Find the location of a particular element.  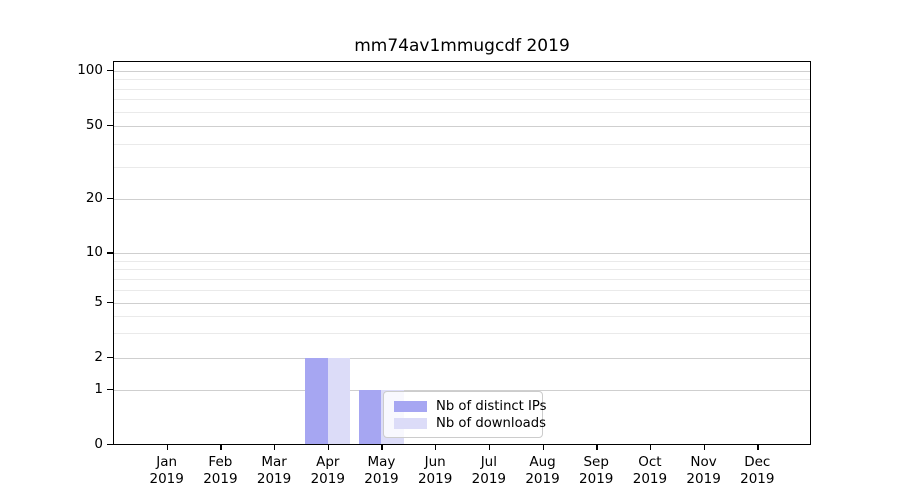

x-tick-label: Dec 2019 is located at coordinates (757, 470).